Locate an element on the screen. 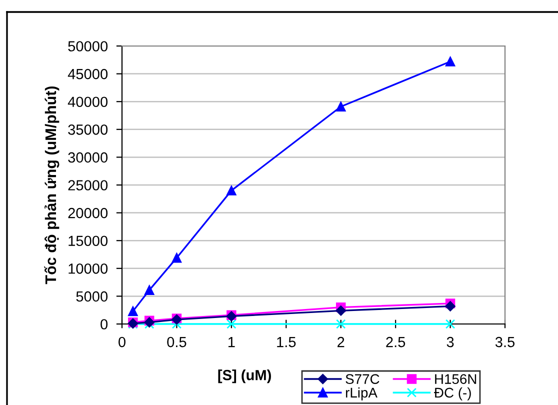 This screenshot has width=558, height=405. y-tick-label: 50000 is located at coordinates (88, 46).